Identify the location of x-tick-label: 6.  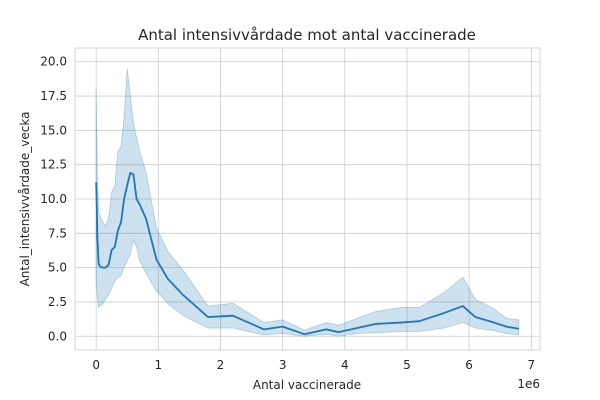
(469, 365).